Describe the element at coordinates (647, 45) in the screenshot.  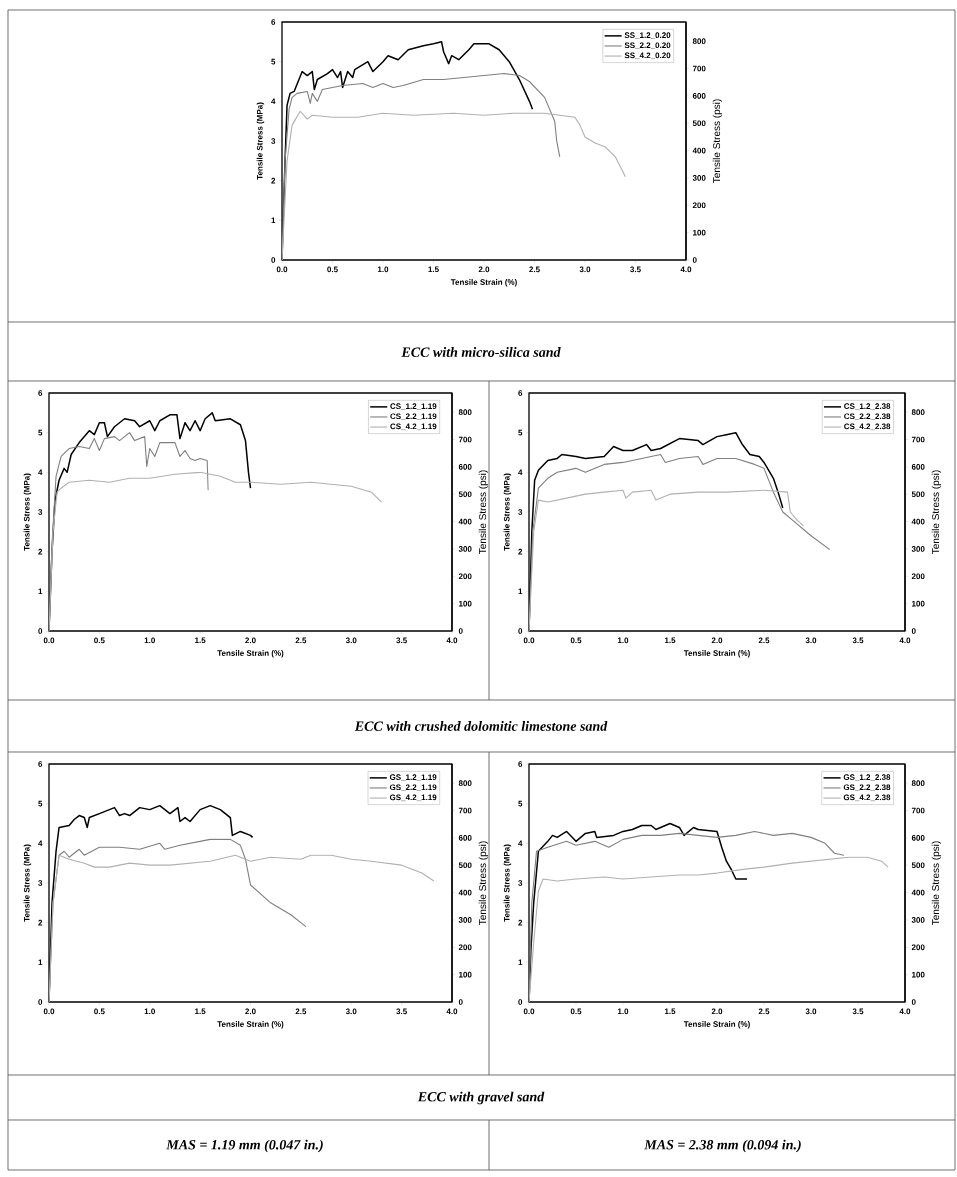
I see `legend-label: SS_2.2_0.20` at that location.